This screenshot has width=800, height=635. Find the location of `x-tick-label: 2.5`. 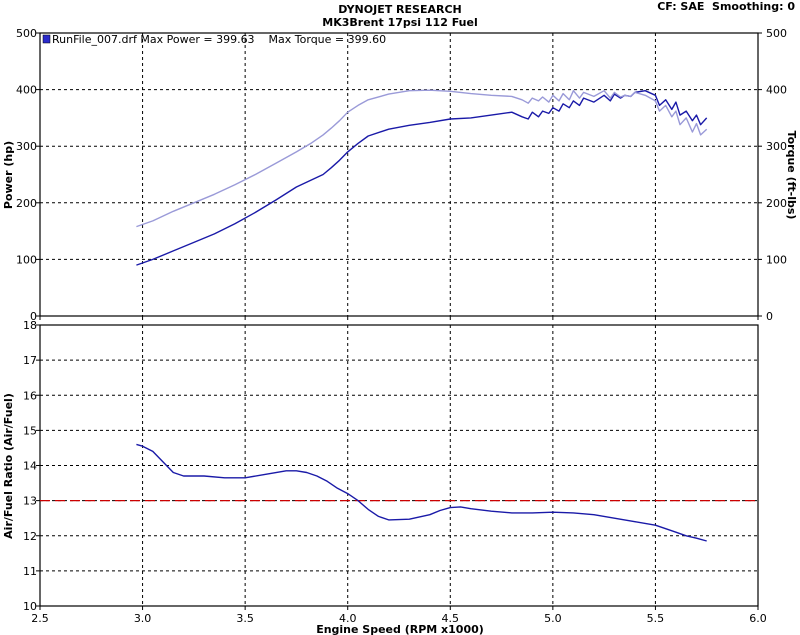

x-tick-label: 2.5 is located at coordinates (40, 618).